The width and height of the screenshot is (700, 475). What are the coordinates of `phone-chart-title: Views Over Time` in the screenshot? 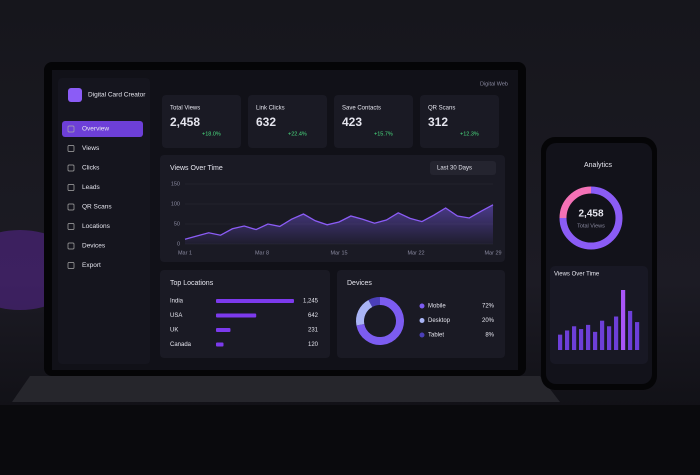 It's located at (577, 275).